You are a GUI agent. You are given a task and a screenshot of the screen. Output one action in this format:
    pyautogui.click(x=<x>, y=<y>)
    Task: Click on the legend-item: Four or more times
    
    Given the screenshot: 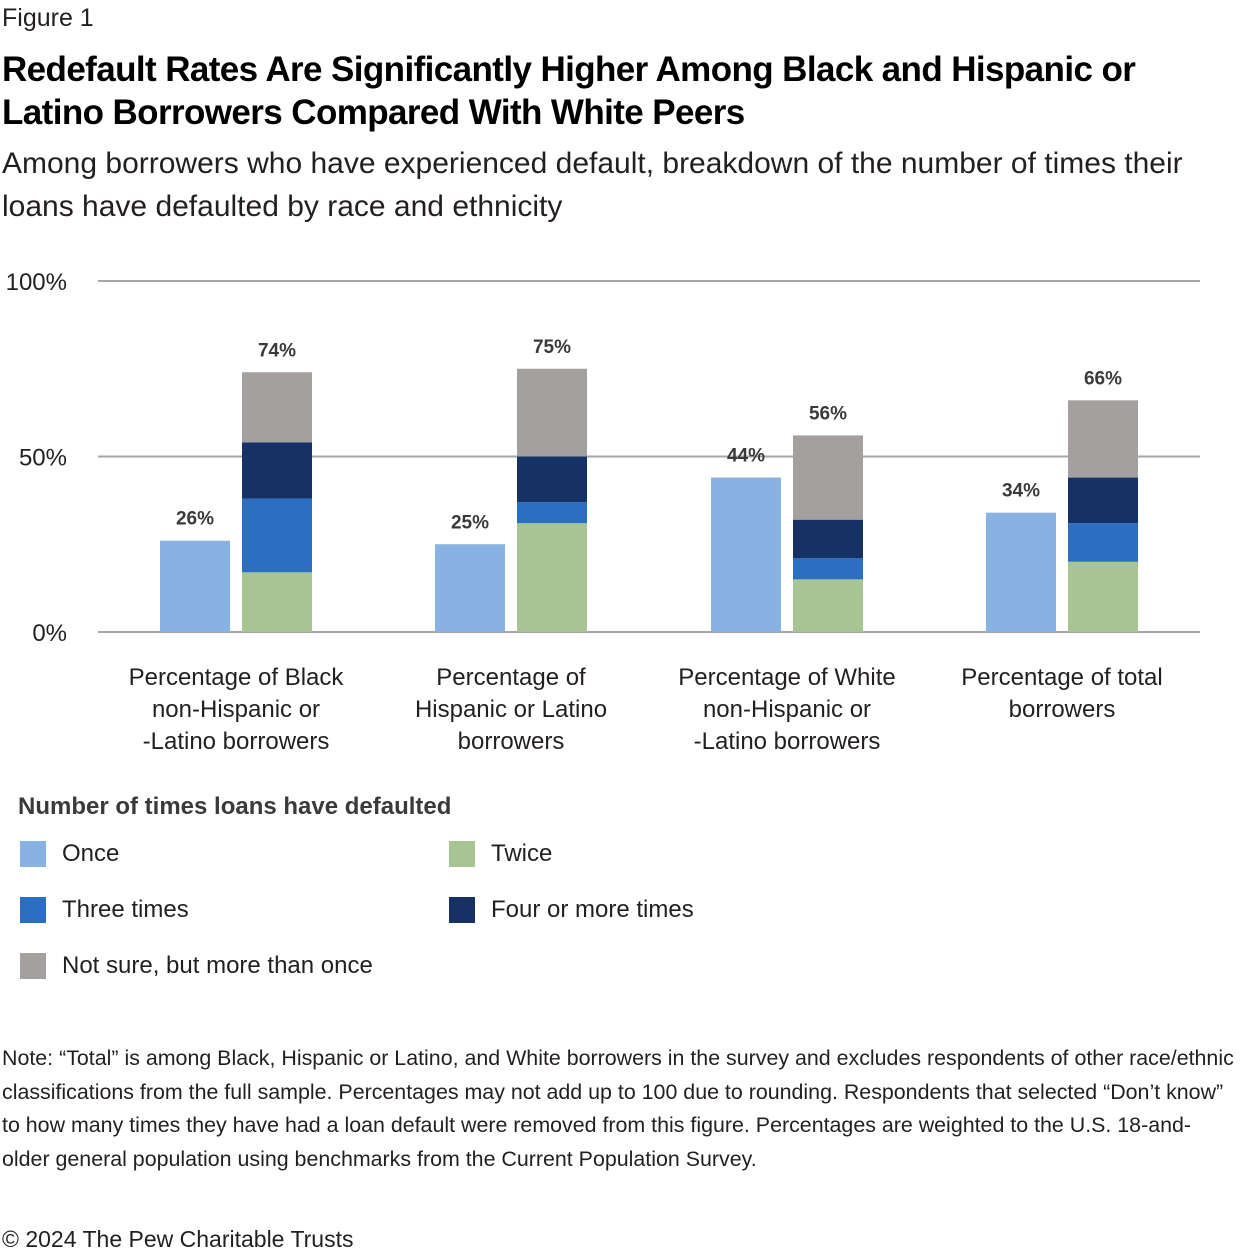 What is the action you would take?
    pyautogui.click(x=571, y=910)
    